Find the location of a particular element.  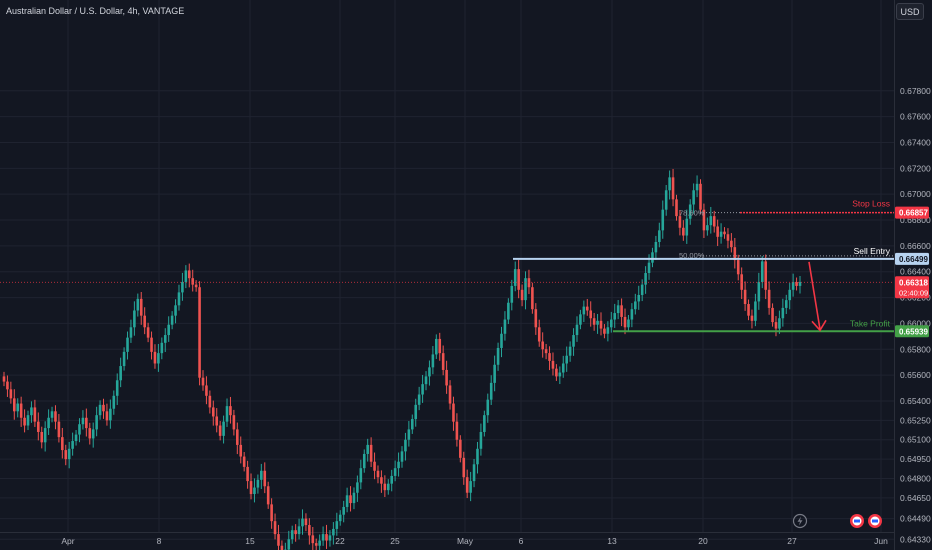

y-tick-label: 0.67200 is located at coordinates (915, 168).